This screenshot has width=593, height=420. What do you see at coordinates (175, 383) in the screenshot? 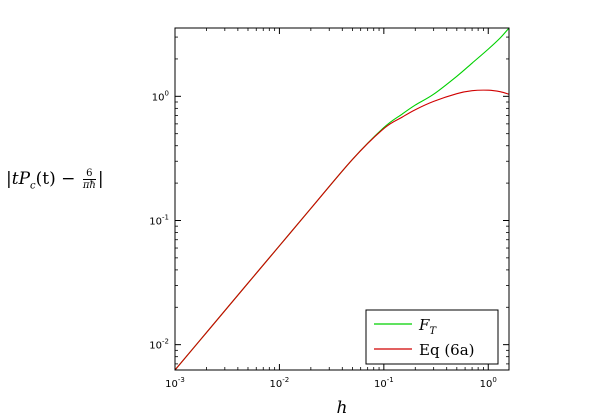
I see `x-tick-label: 10⁻³` at bounding box center [175, 383].